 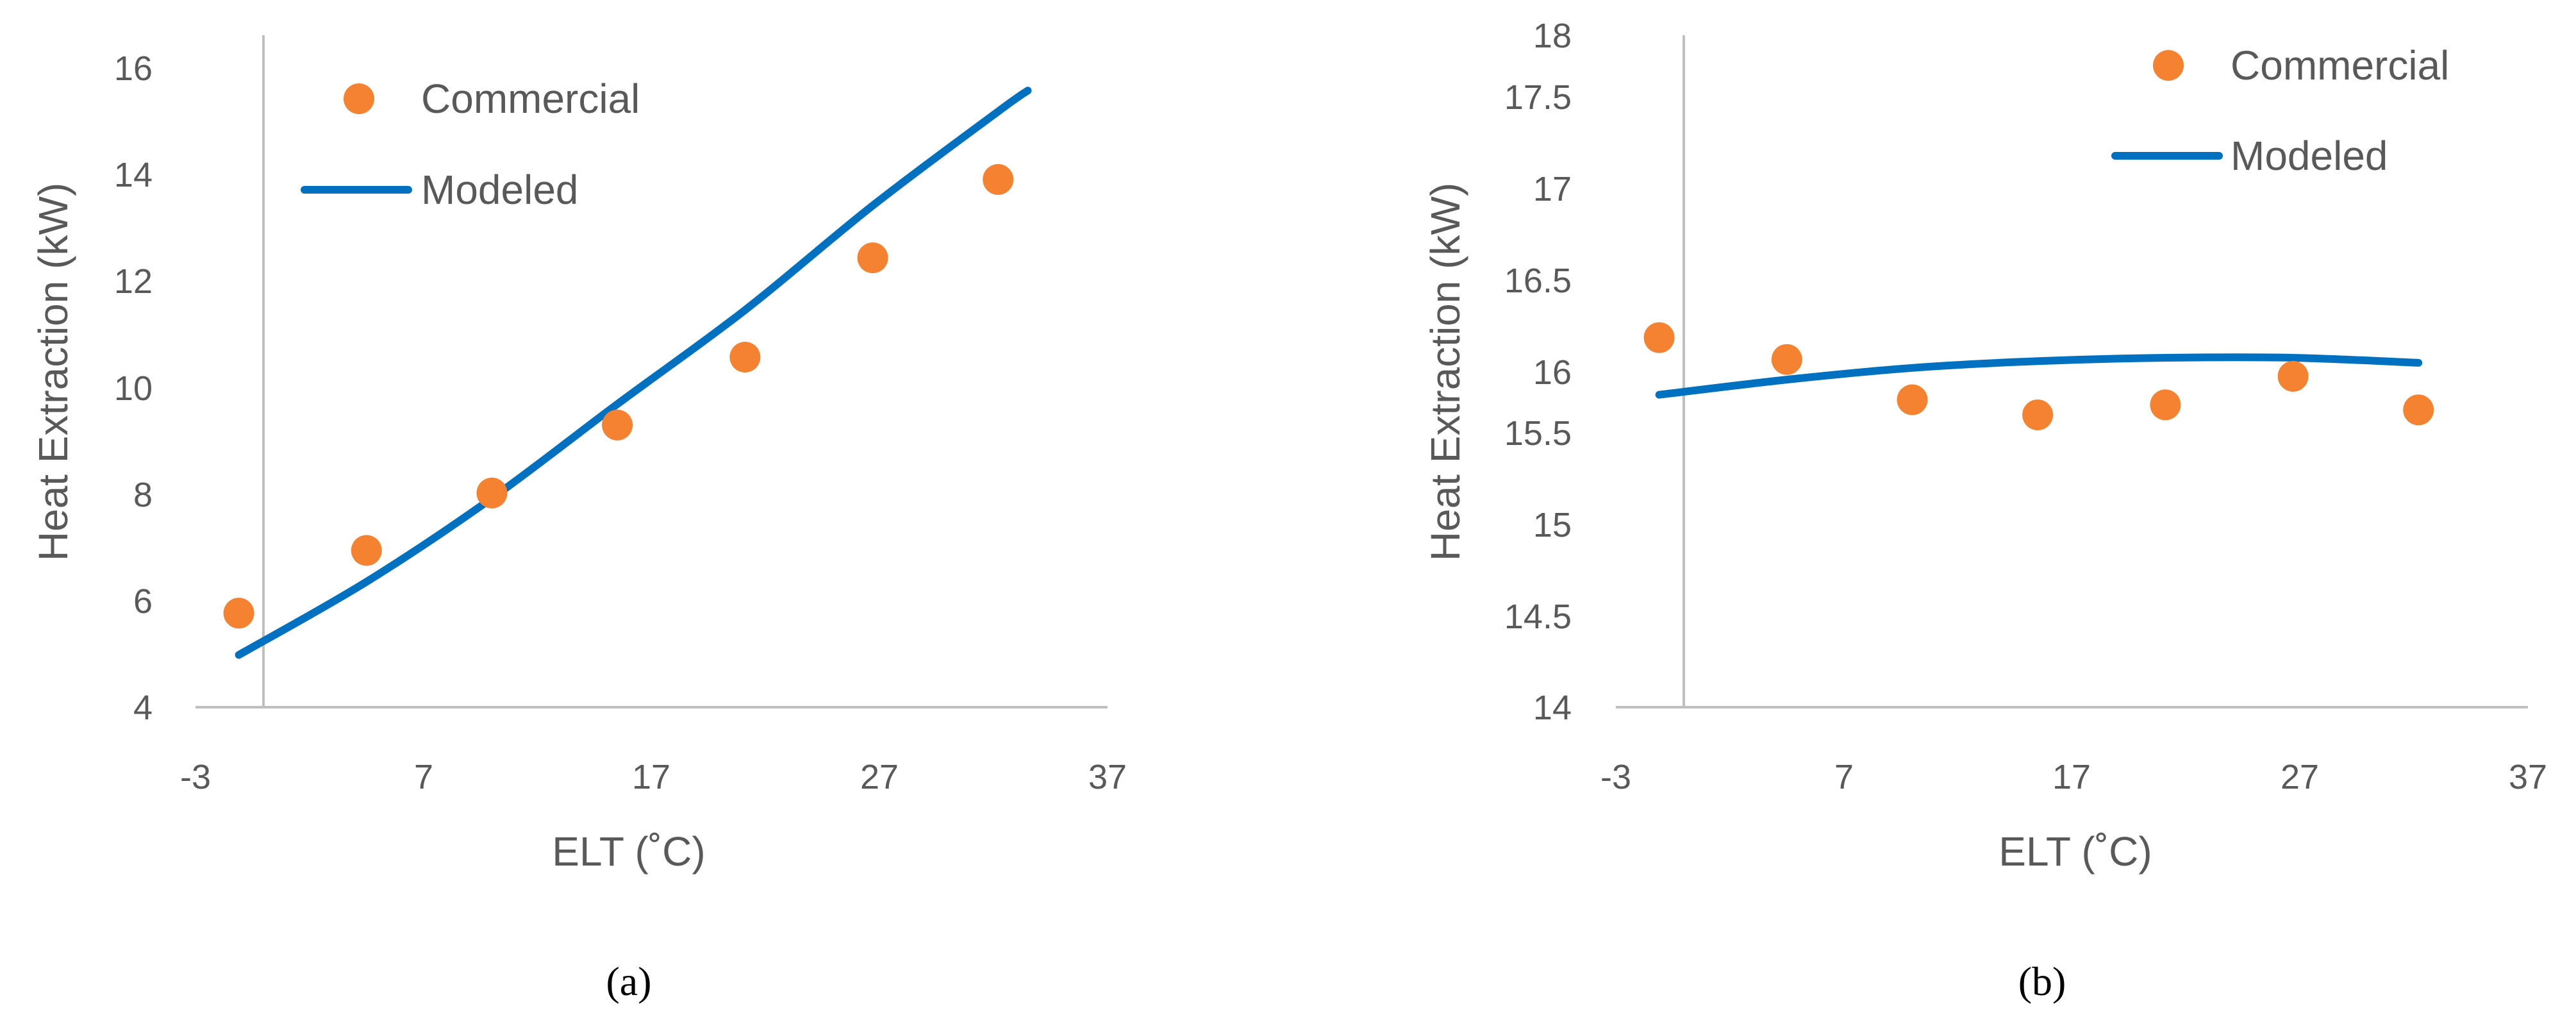 I want to click on chart-b-series-line-modeled, so click(x=2039, y=376).